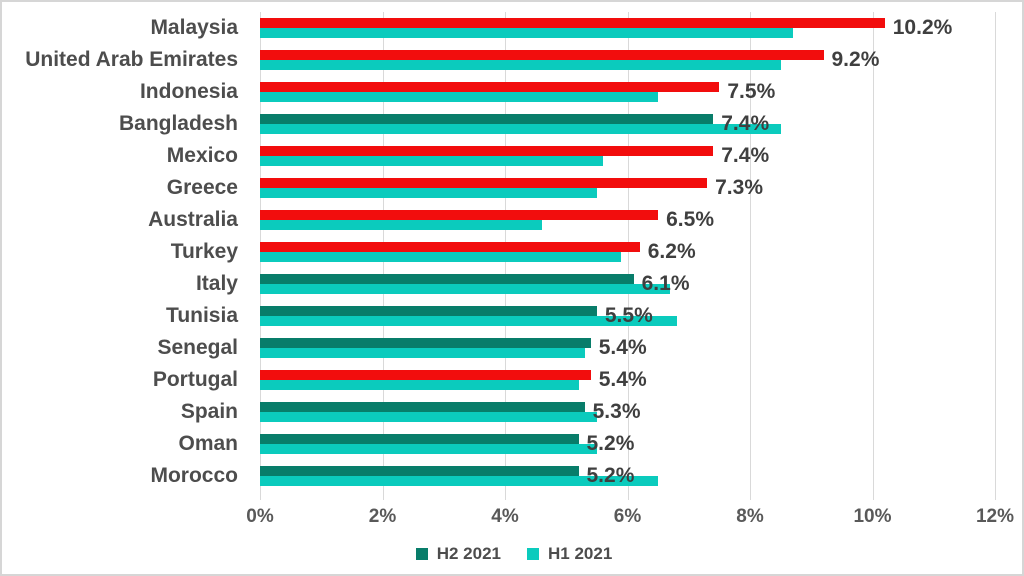  Describe the element at coordinates (204, 251) in the screenshot. I see `category-label: Turkey` at that location.